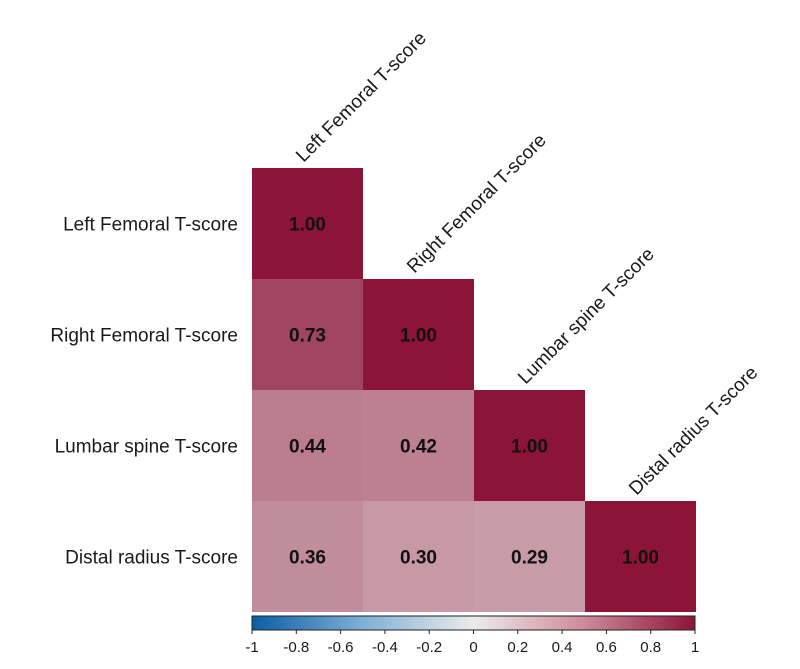  Describe the element at coordinates (695, 647) in the screenshot. I see `colorbar-tick-label: 1` at that location.